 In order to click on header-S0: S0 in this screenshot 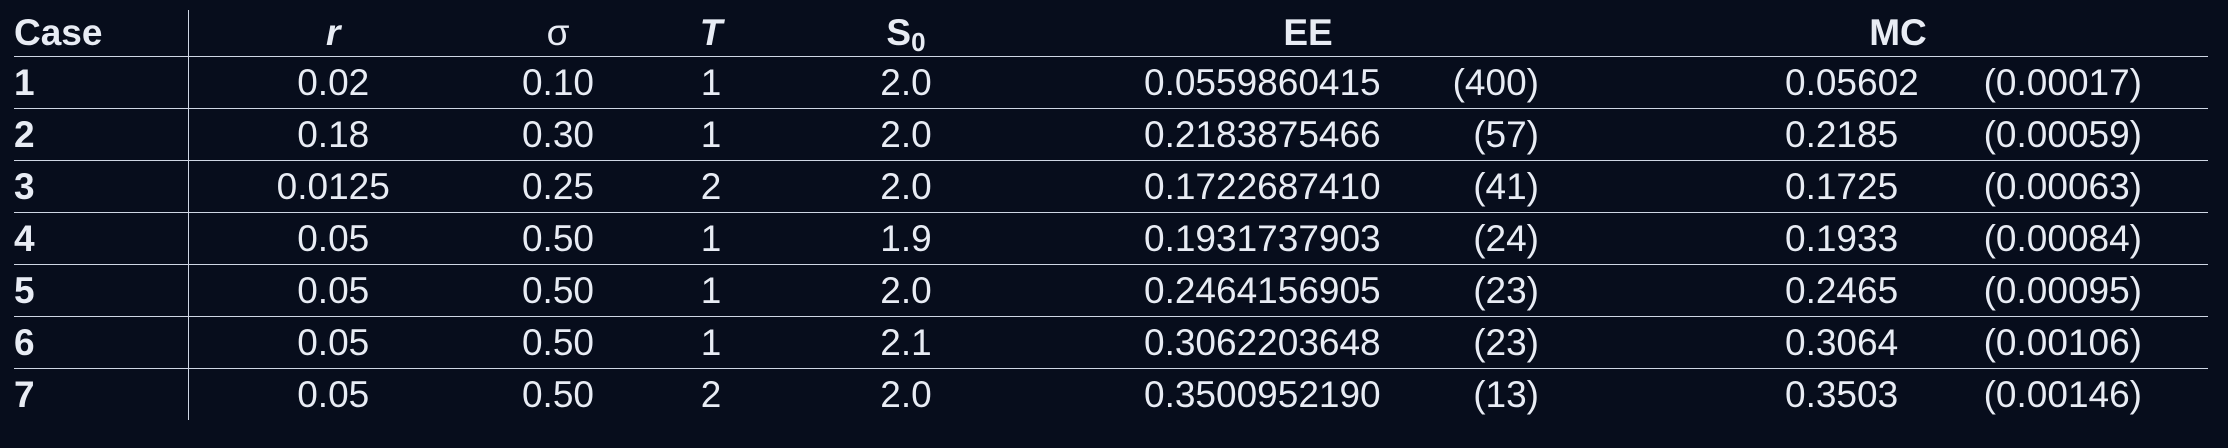, I will do `click(906, 33)`.